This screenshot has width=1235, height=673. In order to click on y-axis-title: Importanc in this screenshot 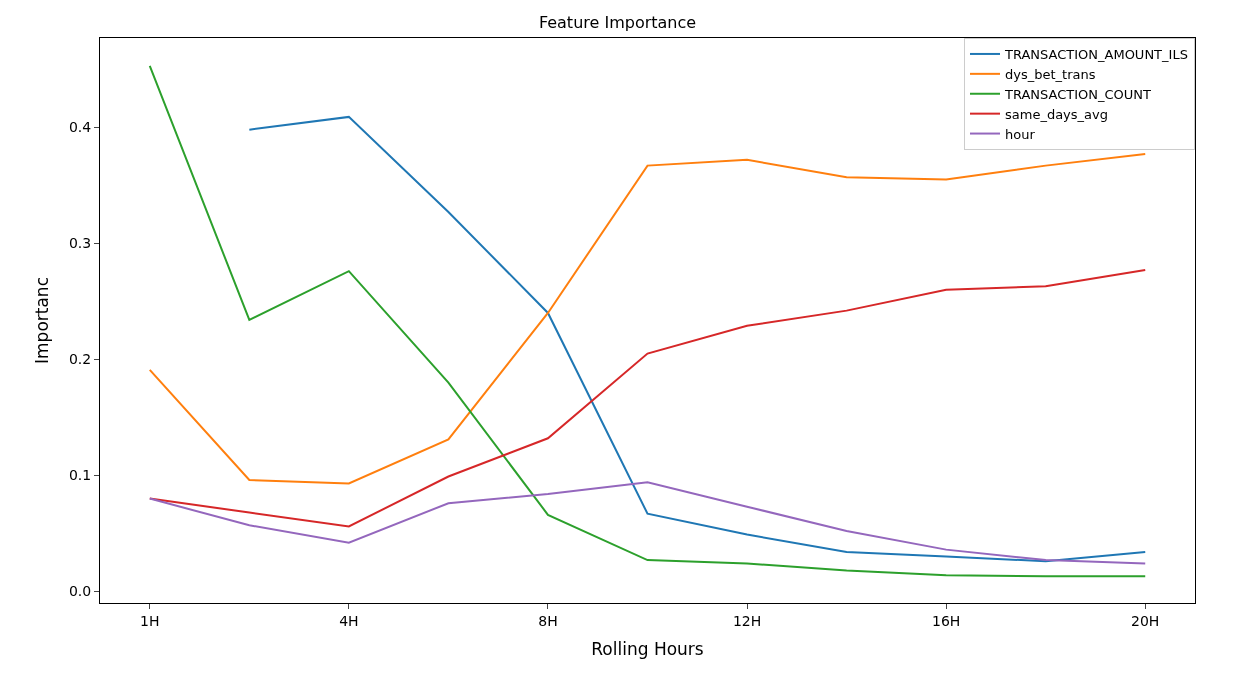, I will do `click(42, 320)`.